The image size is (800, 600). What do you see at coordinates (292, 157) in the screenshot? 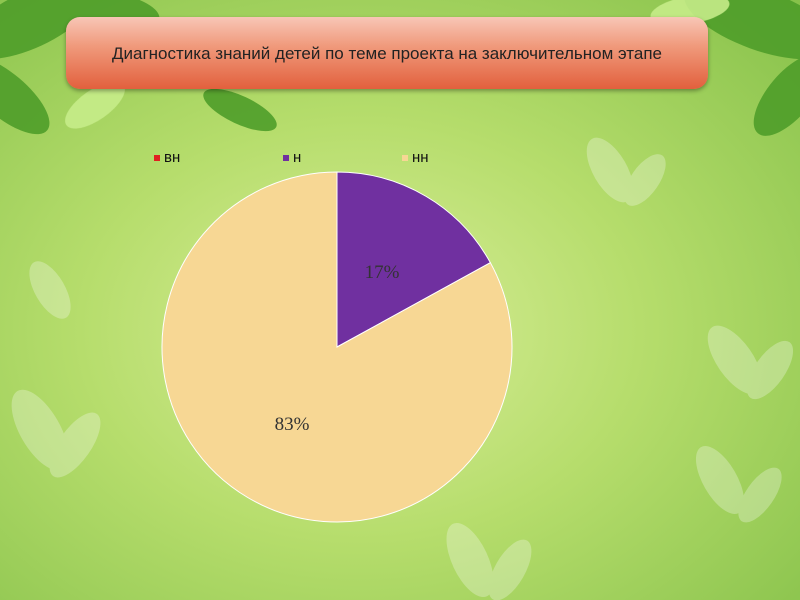
I see `legend-item-n: н` at bounding box center [292, 157].